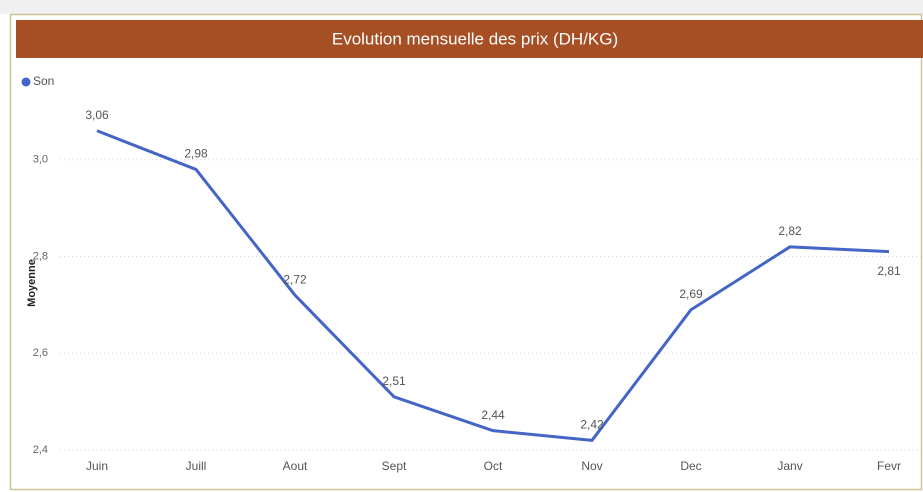  I want to click on y-tick-label: 2,4, so click(40, 450).